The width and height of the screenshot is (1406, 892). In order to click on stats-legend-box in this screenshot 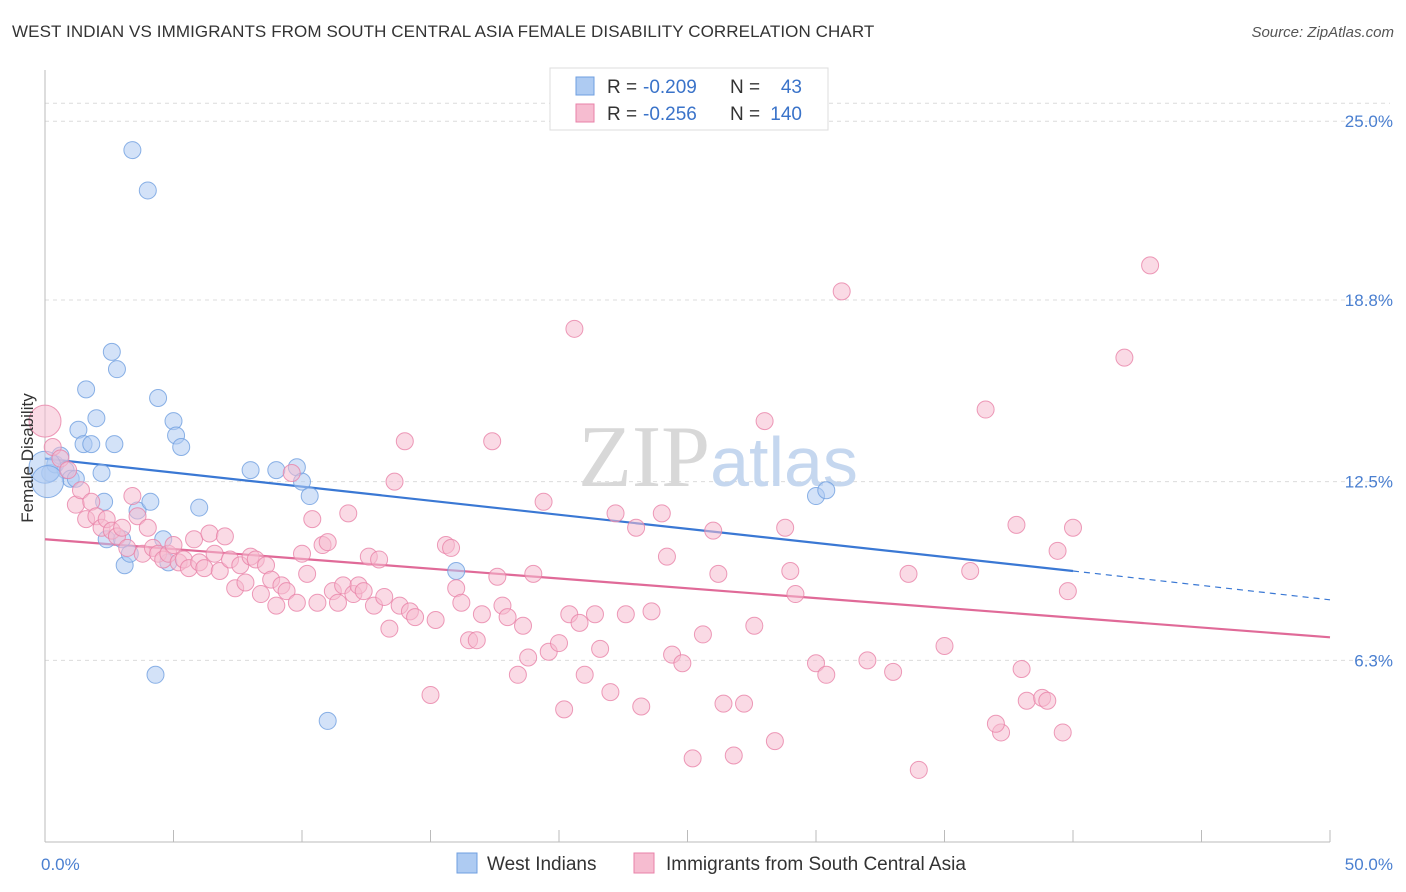, I will do `click(689, 99)`.